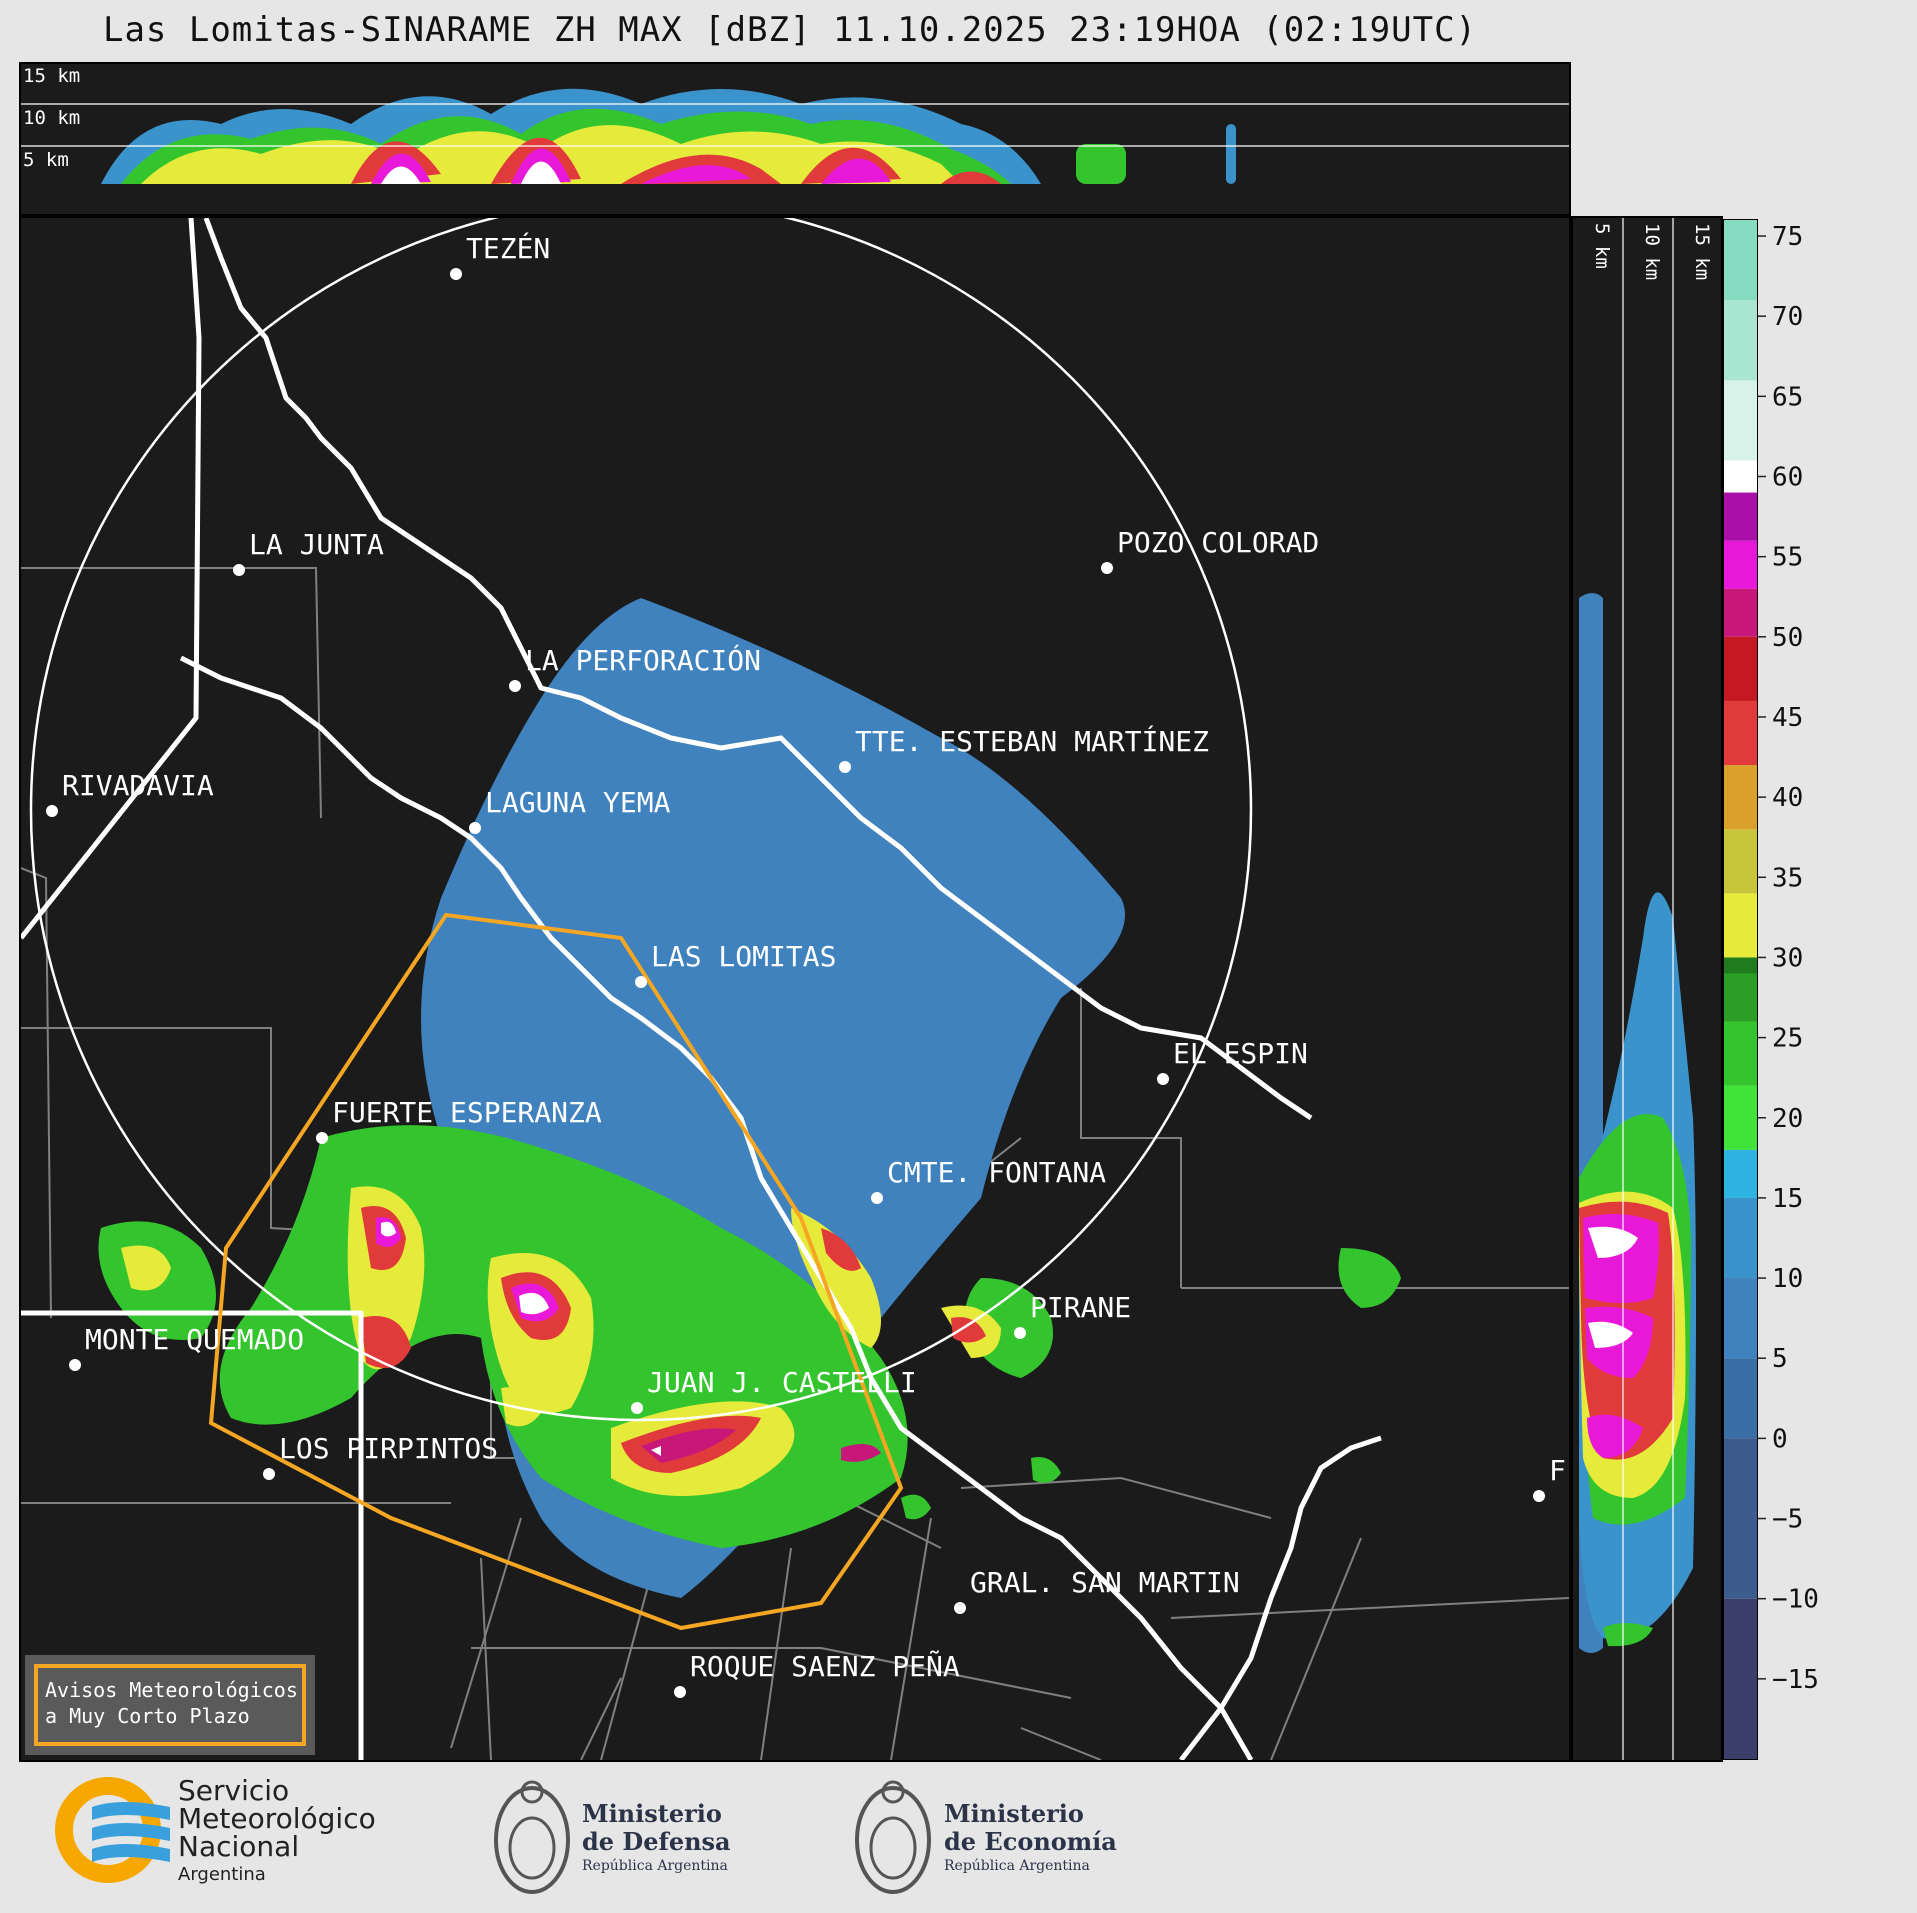 This screenshot has width=1917, height=1913. Describe the element at coordinates (996, 1172) in the screenshot. I see `svg-text: CMTE. FONTANA` at that location.